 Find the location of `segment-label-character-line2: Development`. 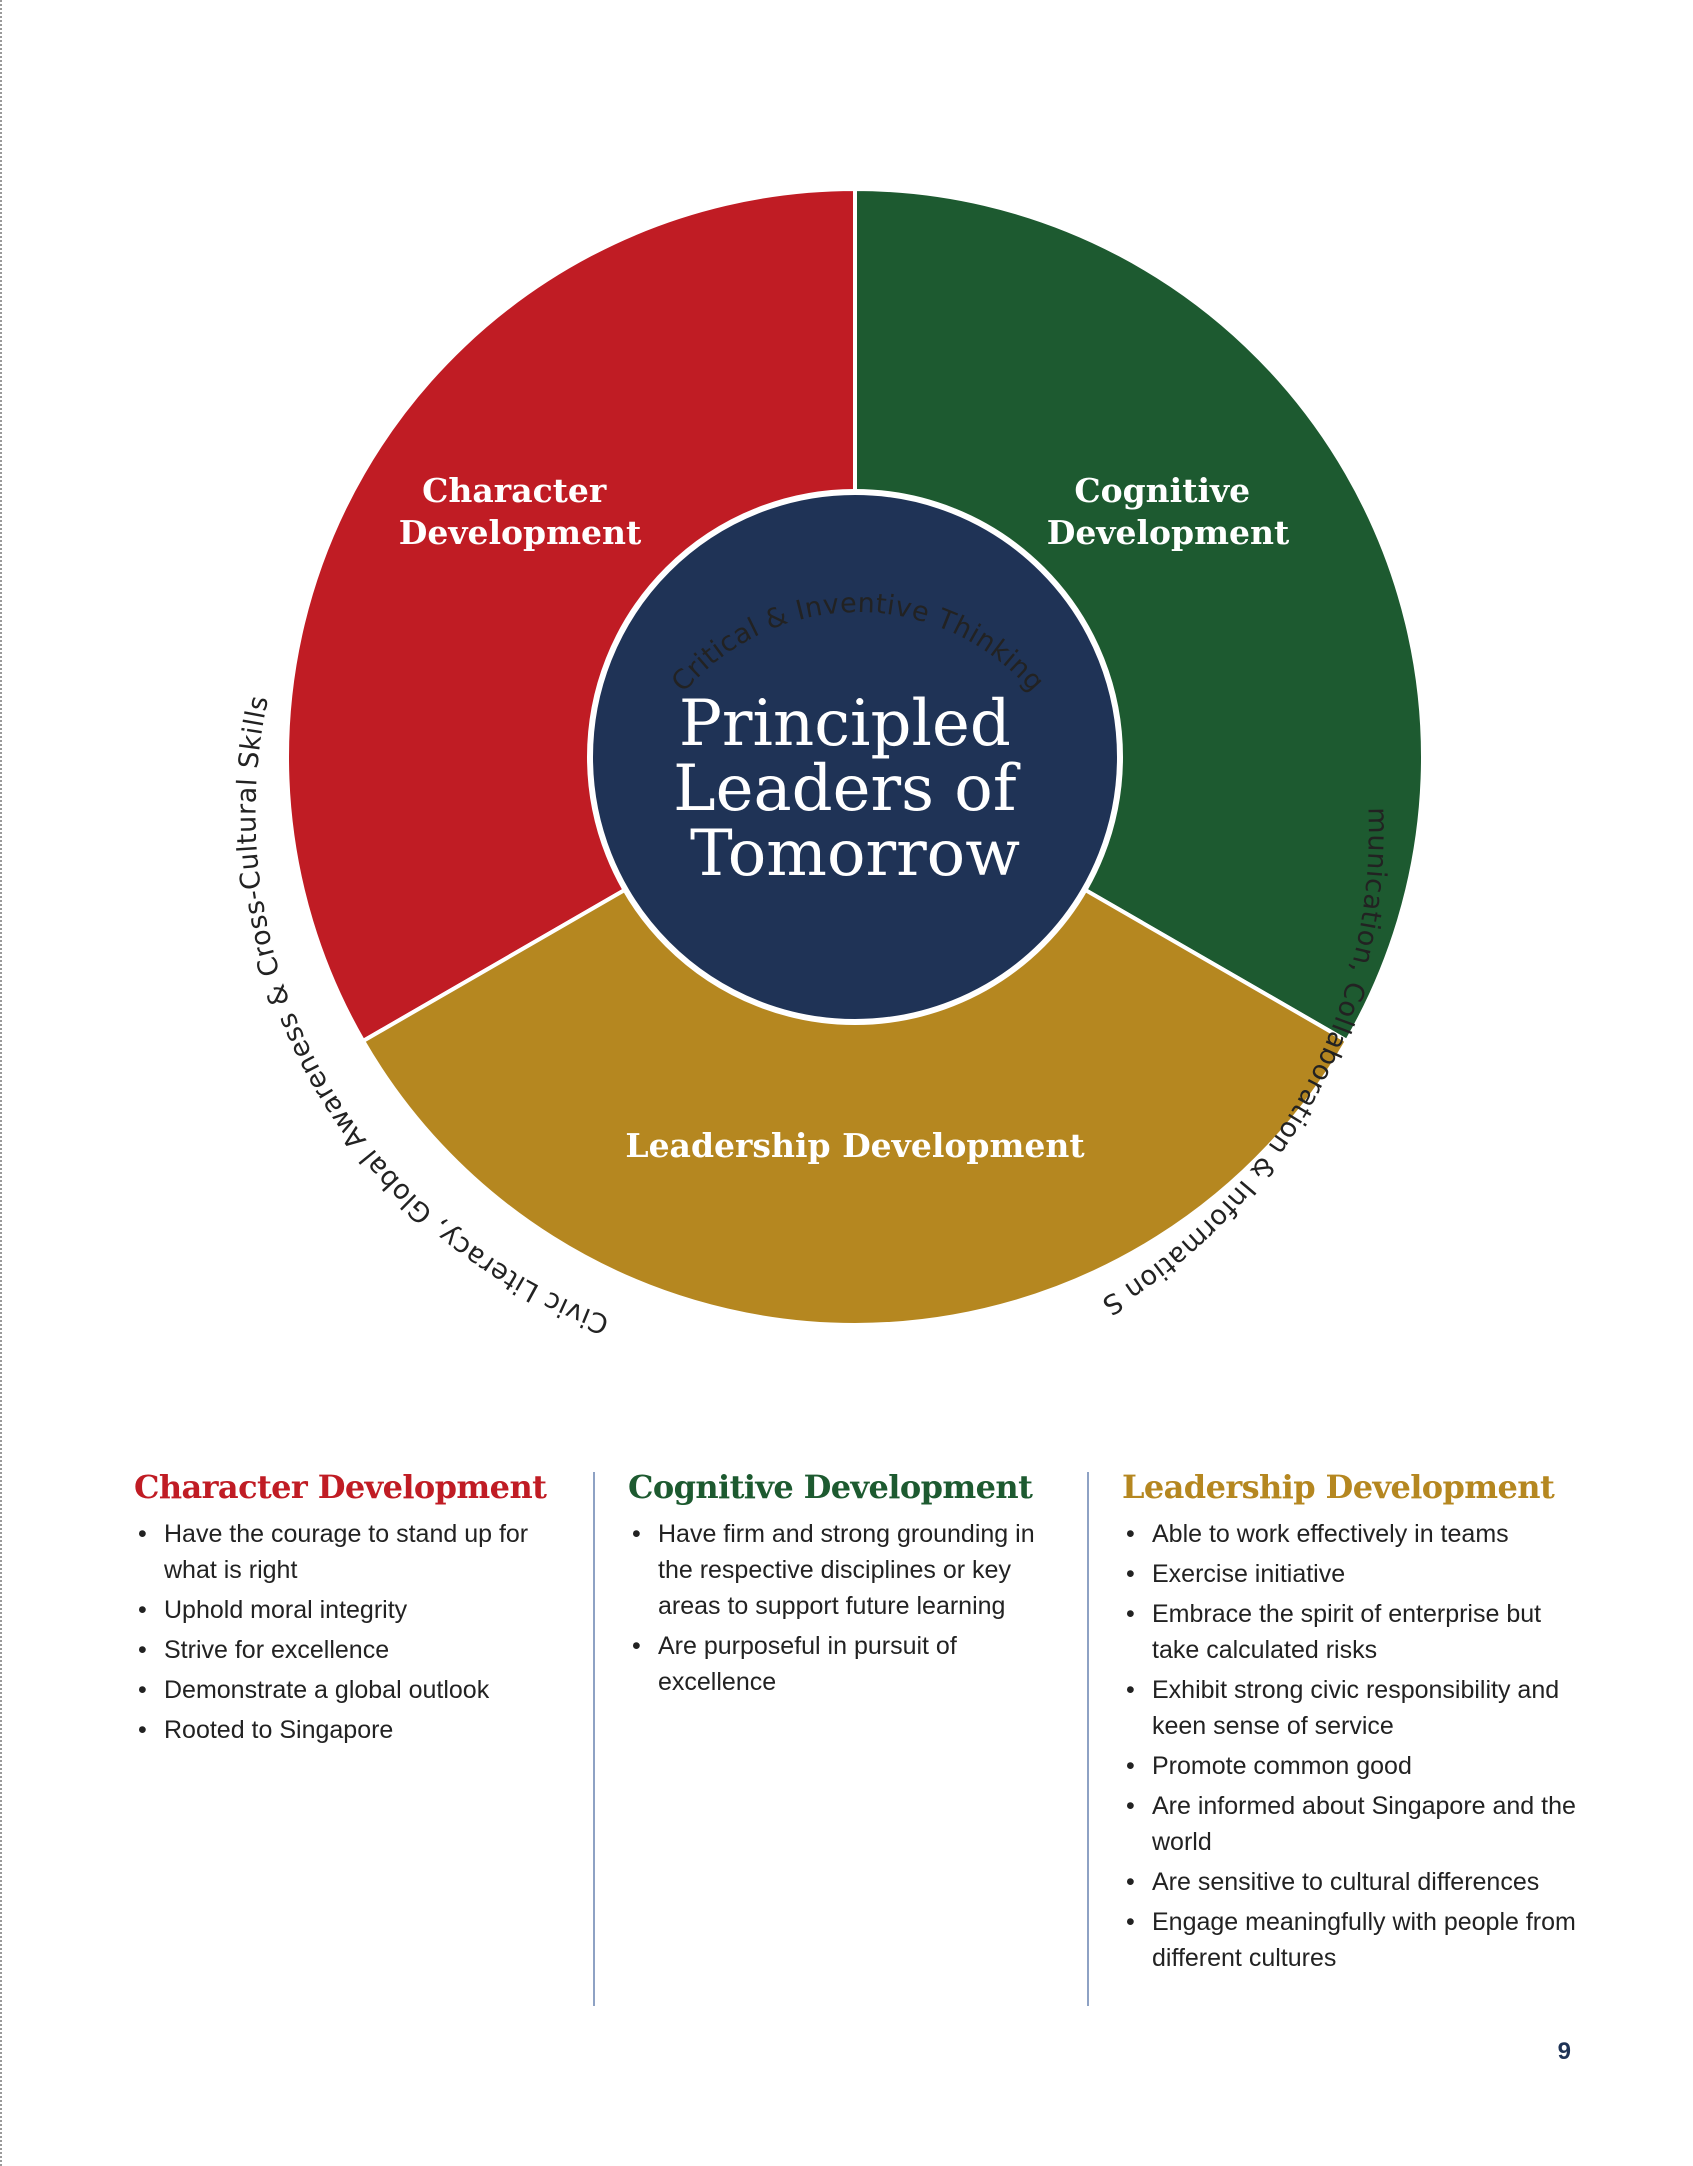

segment-label-character-line2: Development is located at coordinates (520, 532).